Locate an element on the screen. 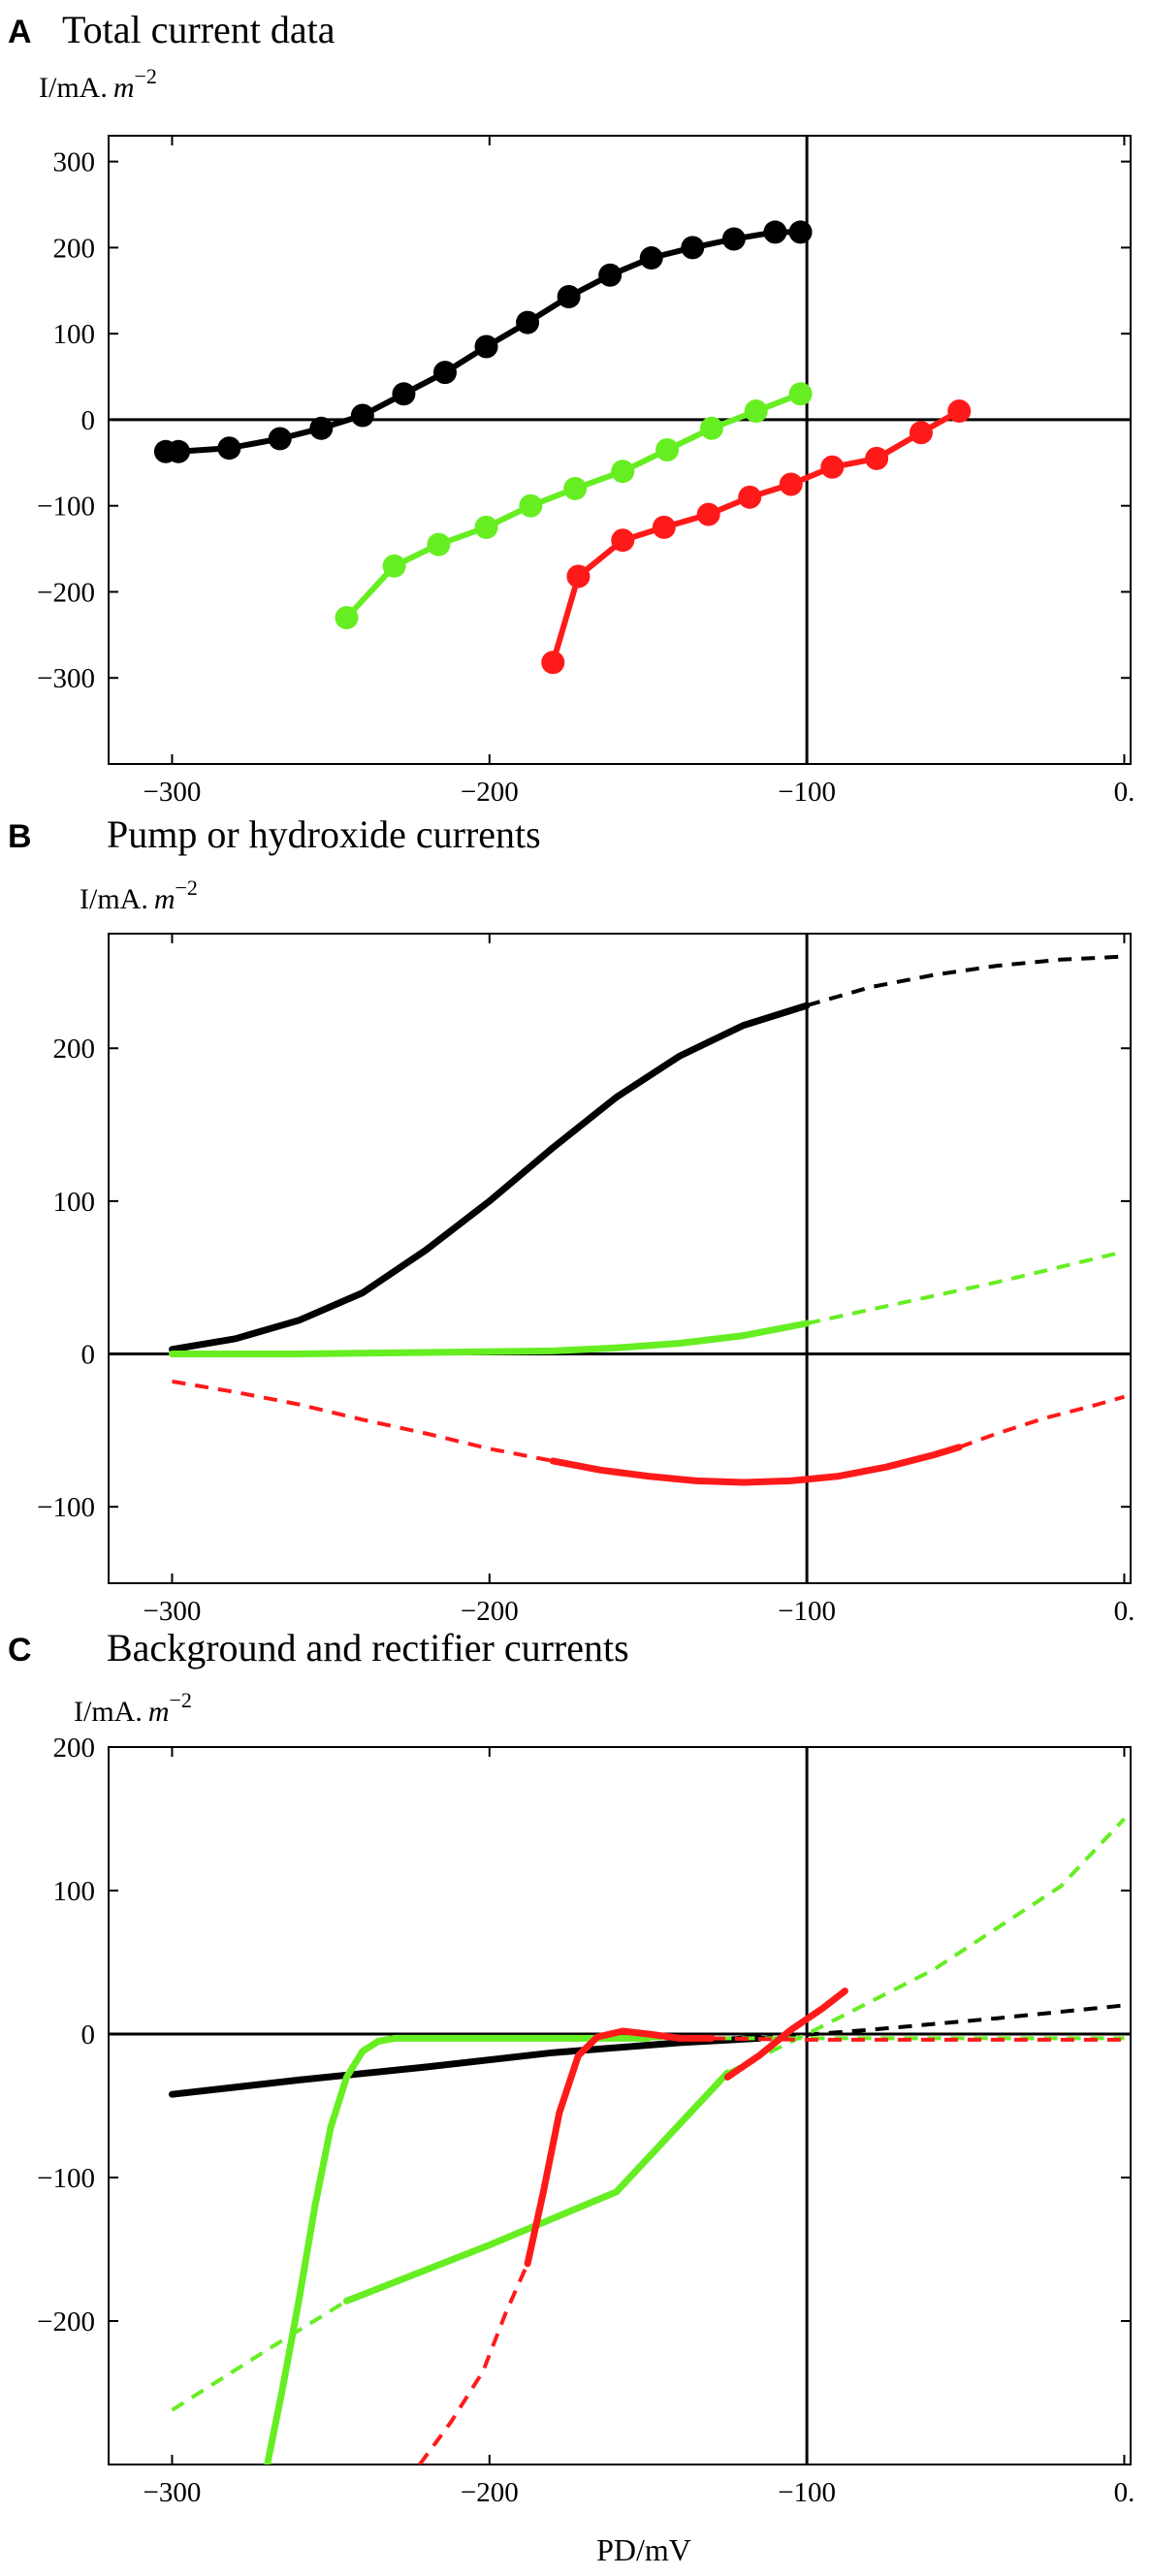 Image resolution: width=1150 pixels, height=2576 pixels. panel-title: Total current data is located at coordinates (198, 29).